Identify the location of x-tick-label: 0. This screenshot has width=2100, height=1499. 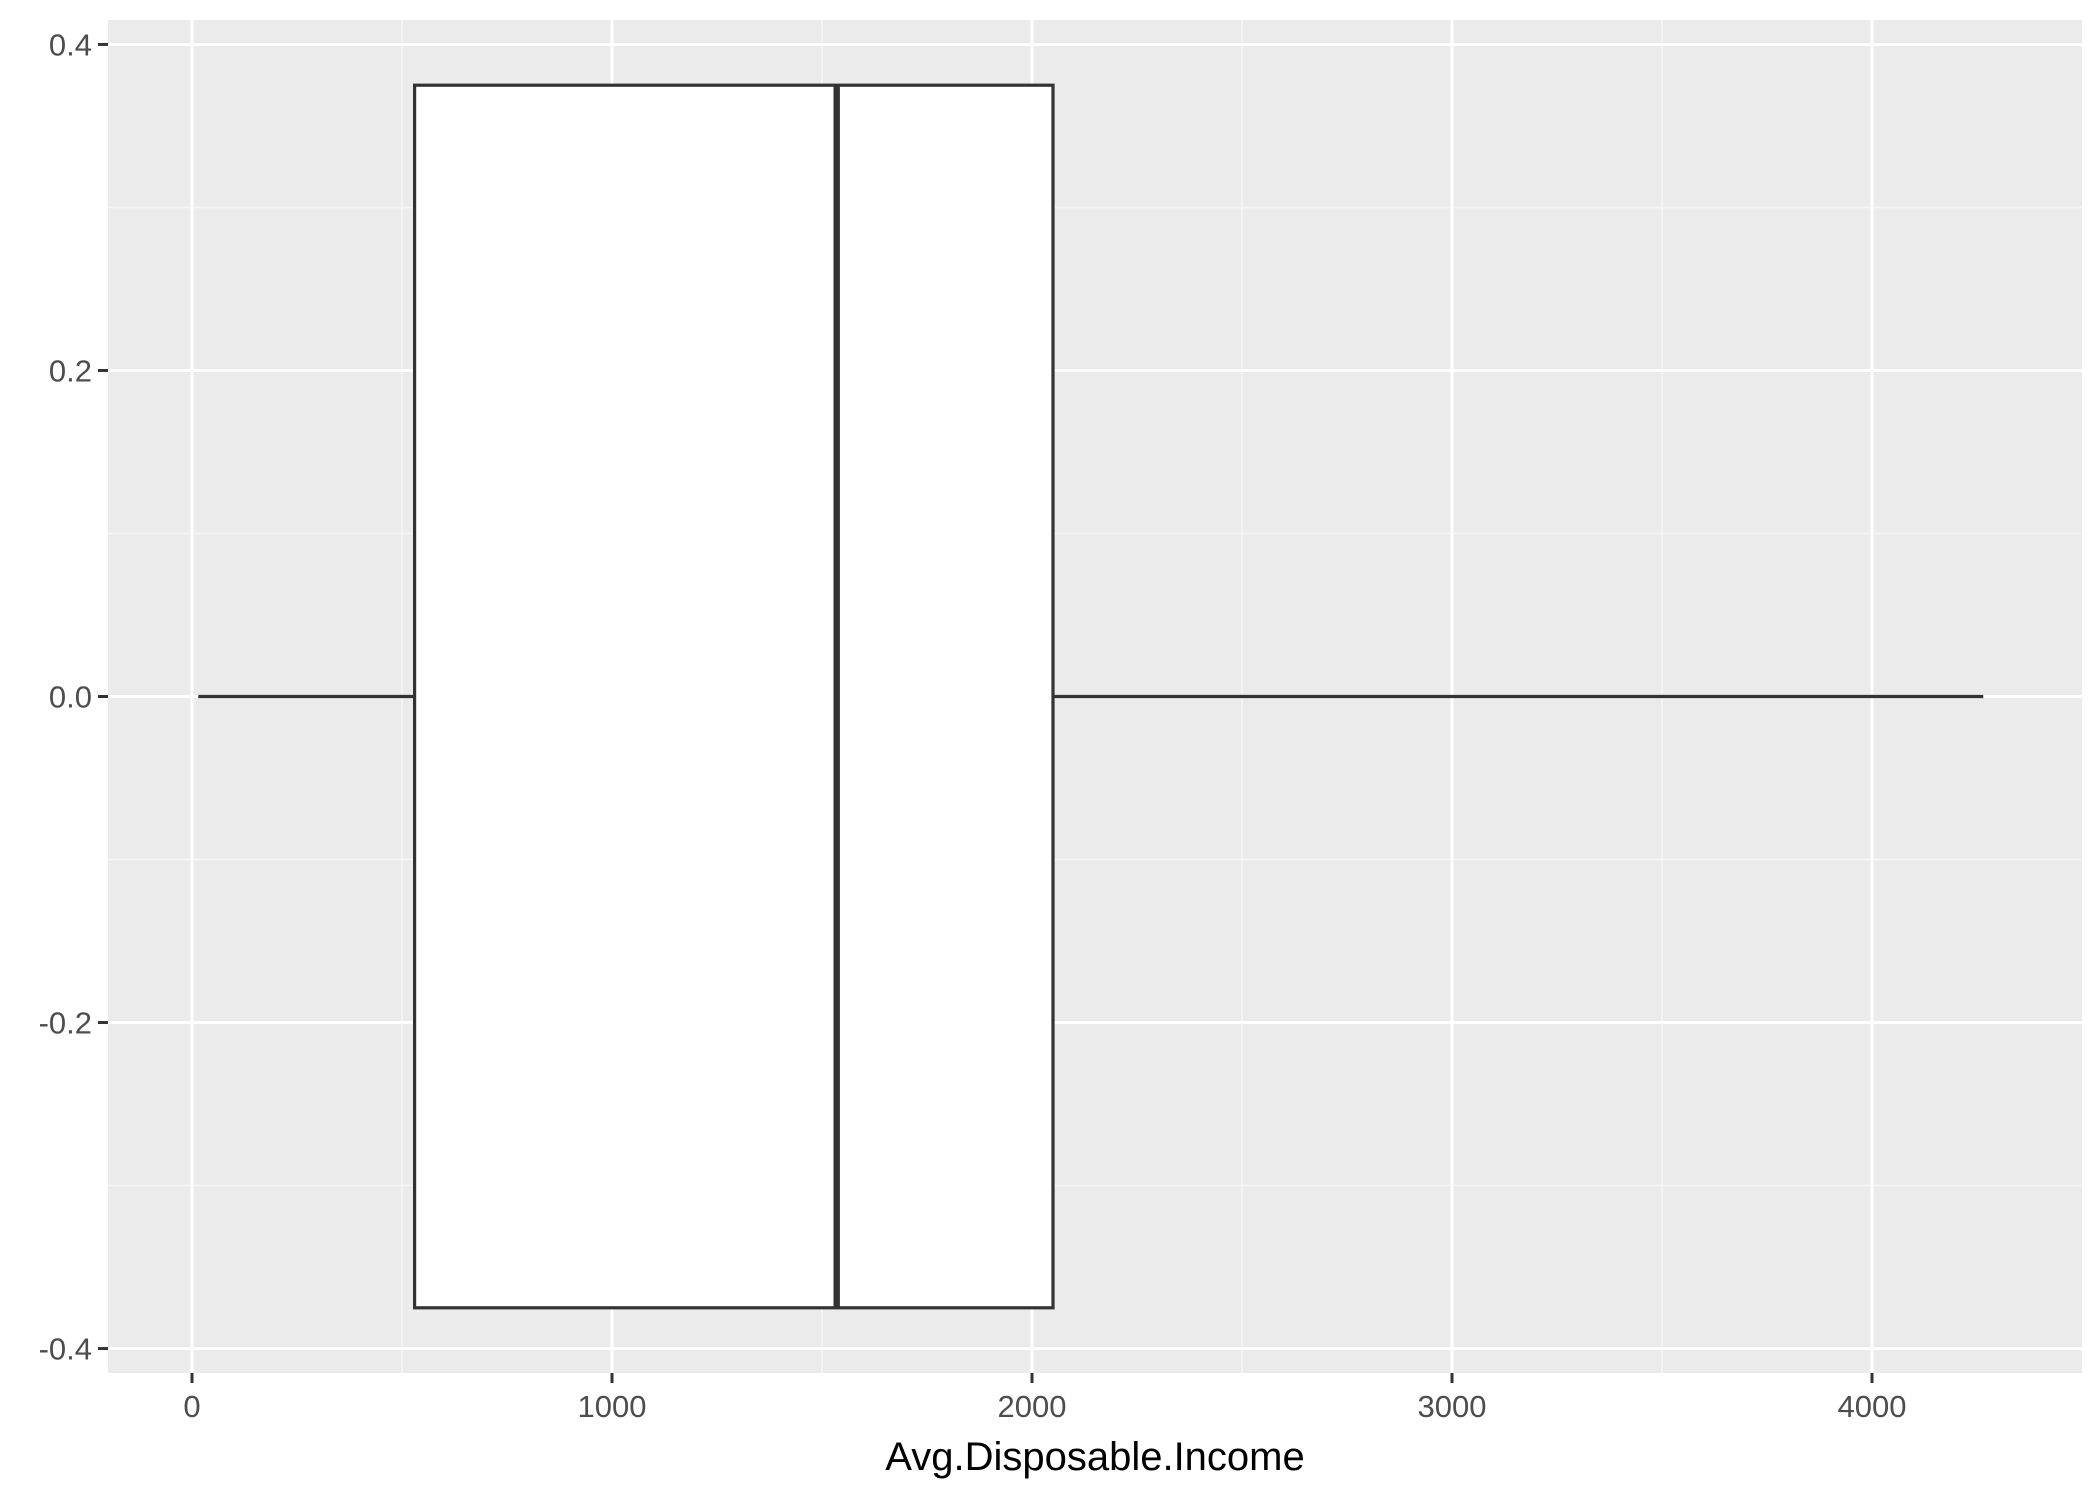
(191, 1406).